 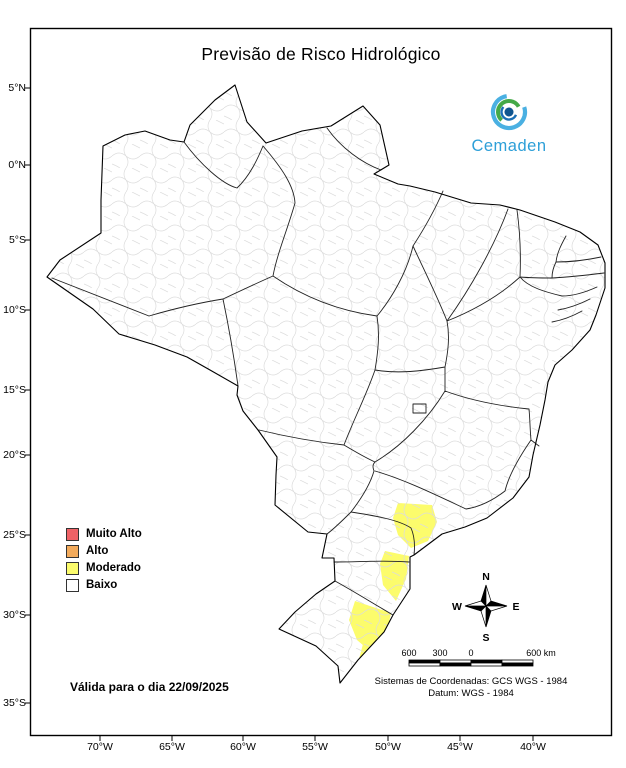 I want to click on cemaden-logo: Cemaden, so click(x=508, y=124).